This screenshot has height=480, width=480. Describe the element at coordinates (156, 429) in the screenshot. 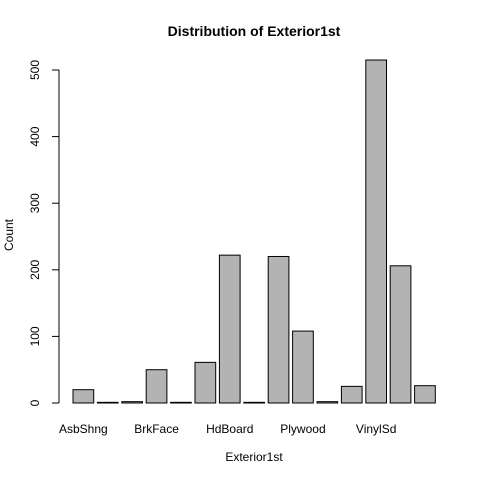

I see `x-tick-label: BrkFace` at that location.